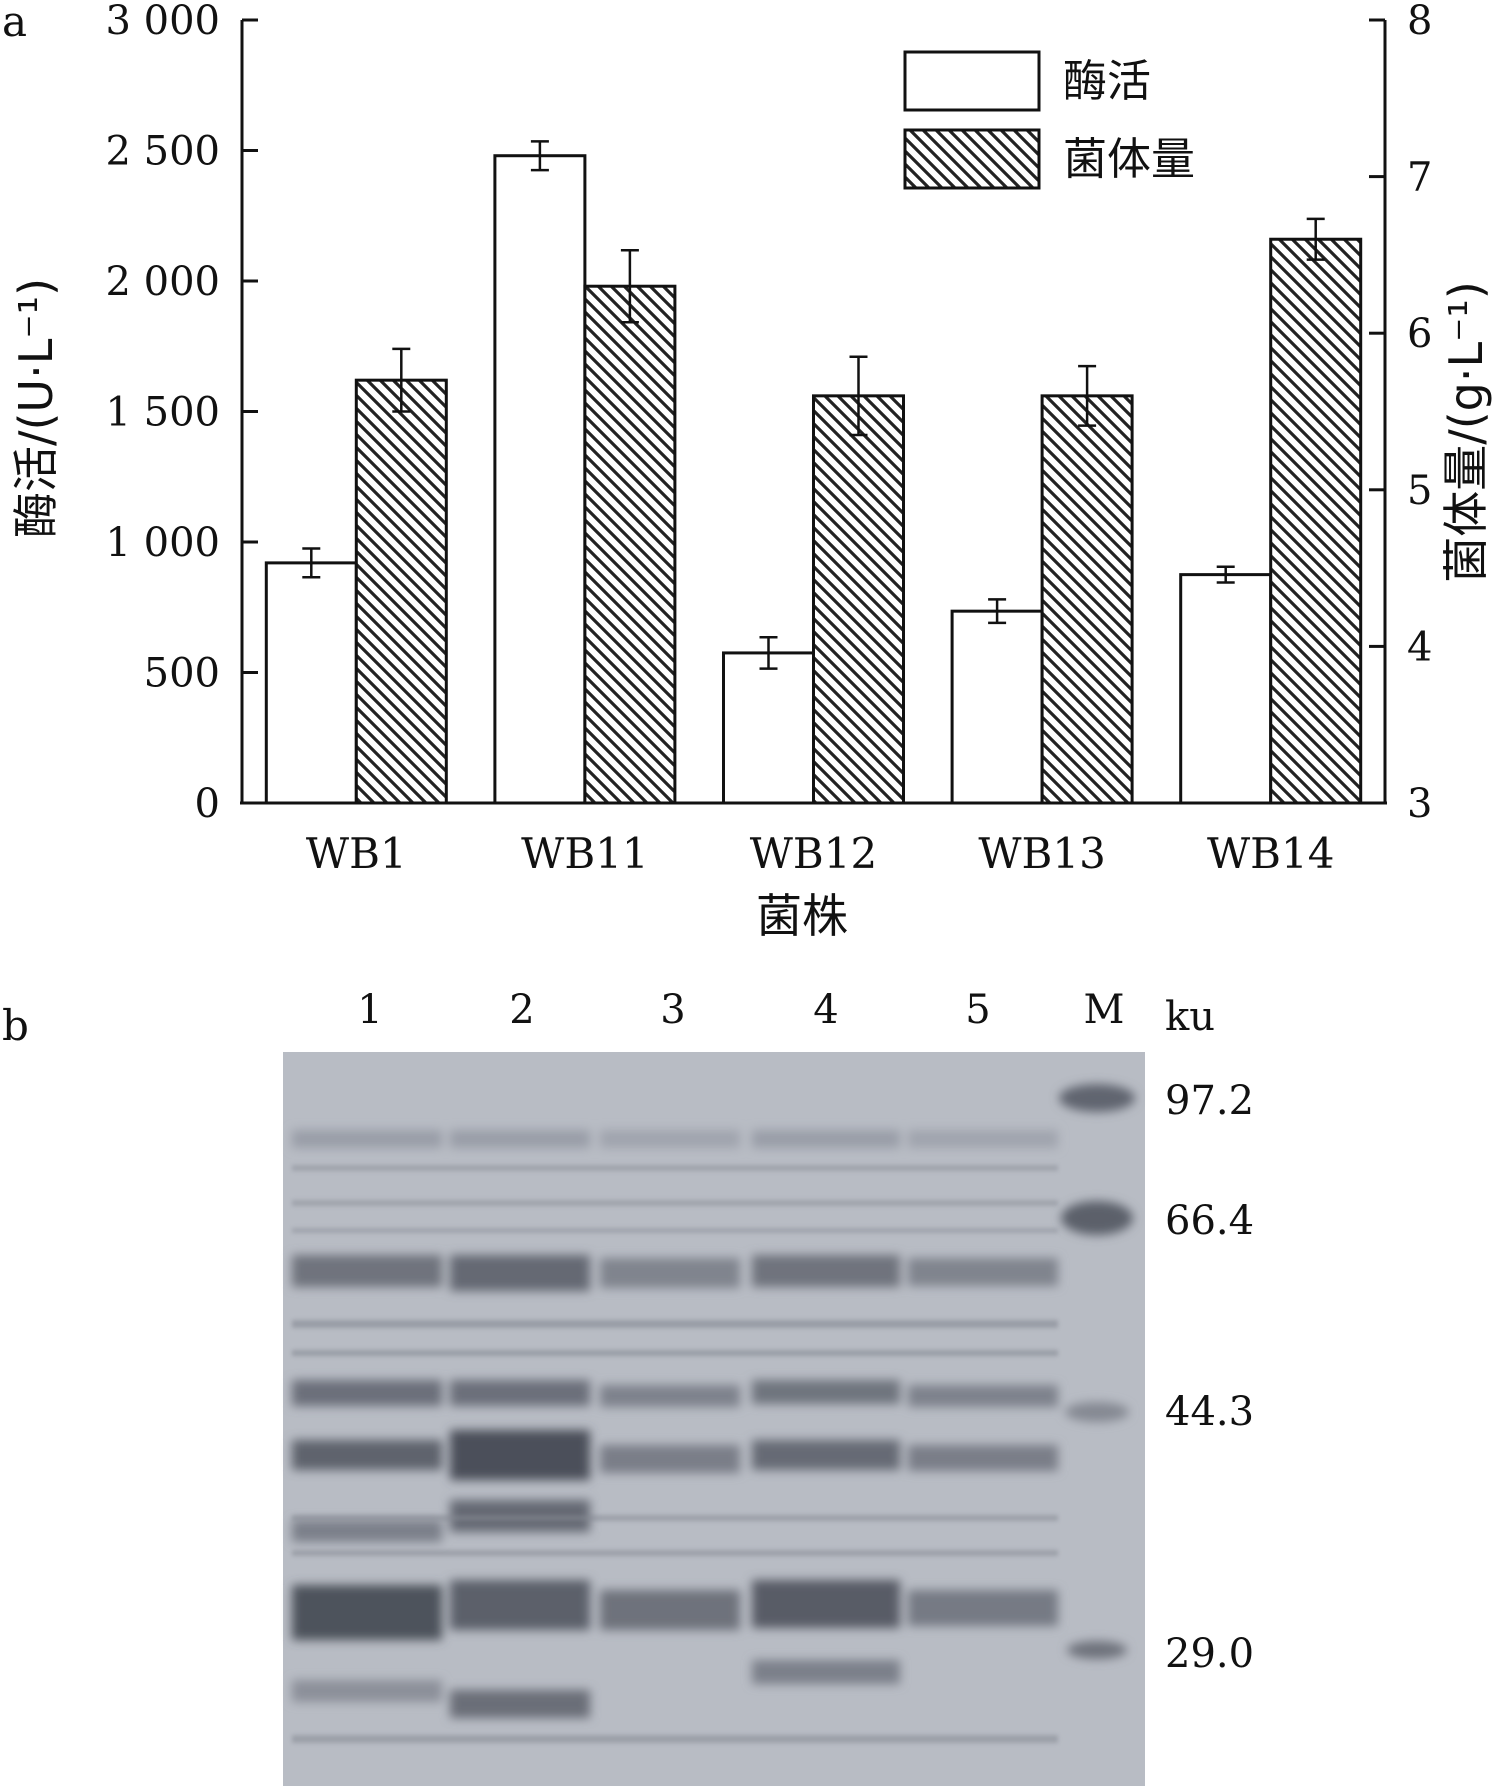 Image resolution: width=1507 pixels, height=1786 pixels. Describe the element at coordinates (1041, 853) in the screenshot. I see `x-tick-label: WB13` at that location.